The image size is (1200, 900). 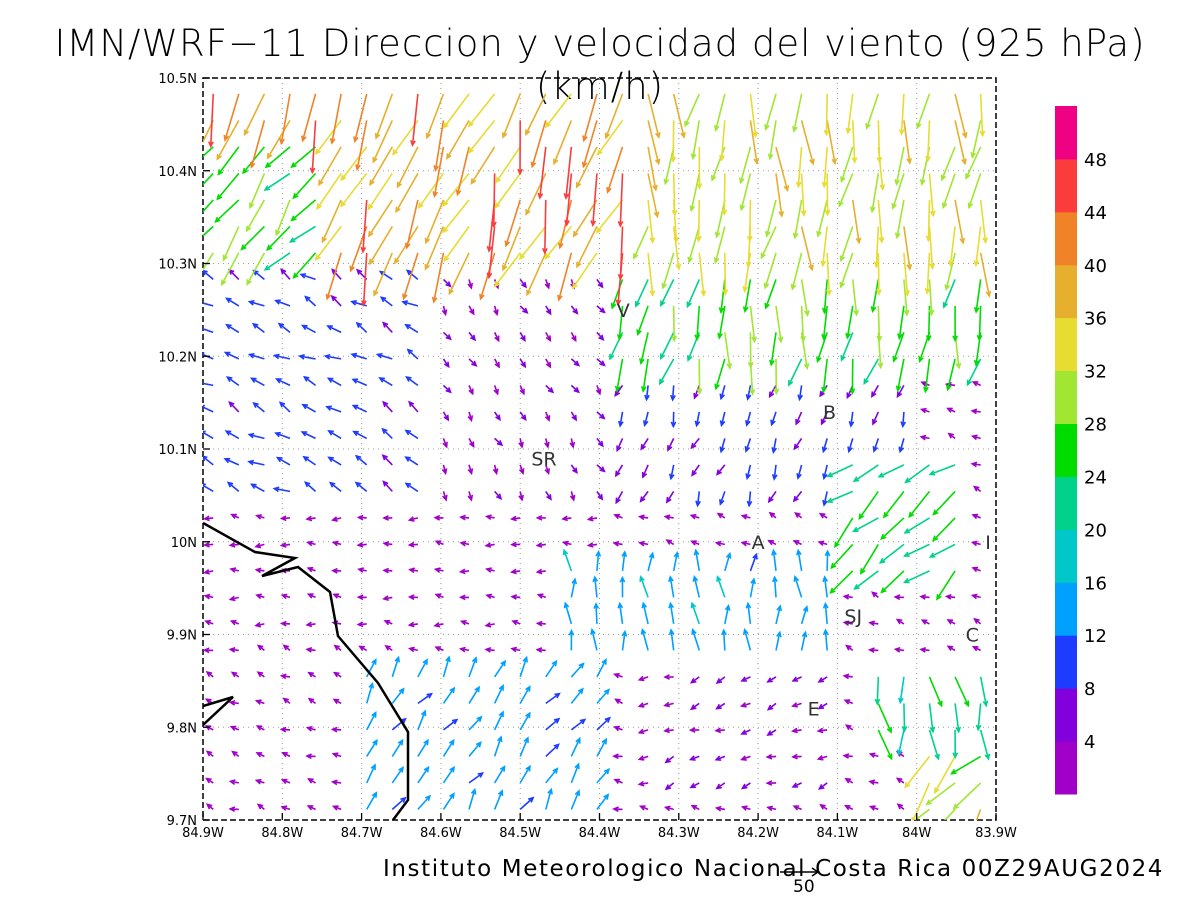 I want to click on colorbar-label: 48, so click(x=1095, y=160).